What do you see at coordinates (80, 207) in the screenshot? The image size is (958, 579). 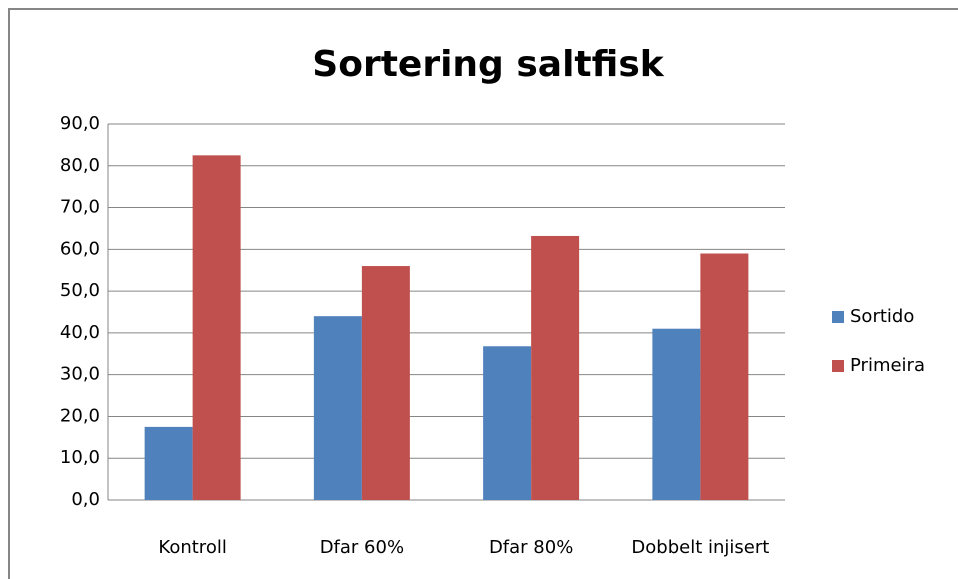 I see `y-tick-label: 70,0` at bounding box center [80, 207].